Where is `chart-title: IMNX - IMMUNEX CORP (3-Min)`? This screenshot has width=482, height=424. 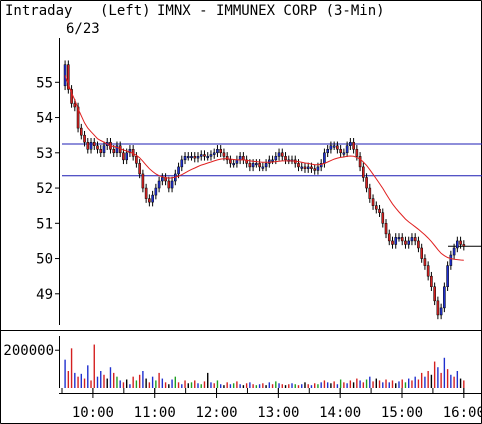 chart-title: IMNX - IMMUNEX CORP (3-Min) is located at coordinates (271, 11).